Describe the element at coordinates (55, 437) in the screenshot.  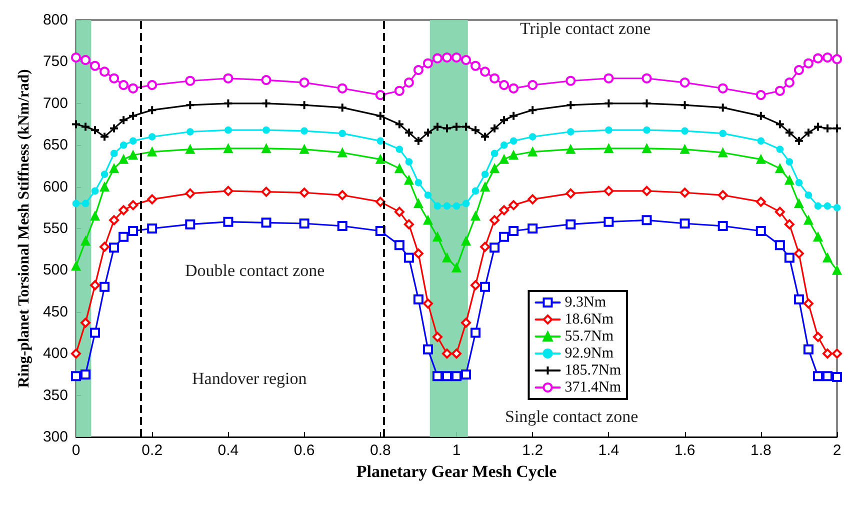
I see `y-tick-label: 300` at that location.